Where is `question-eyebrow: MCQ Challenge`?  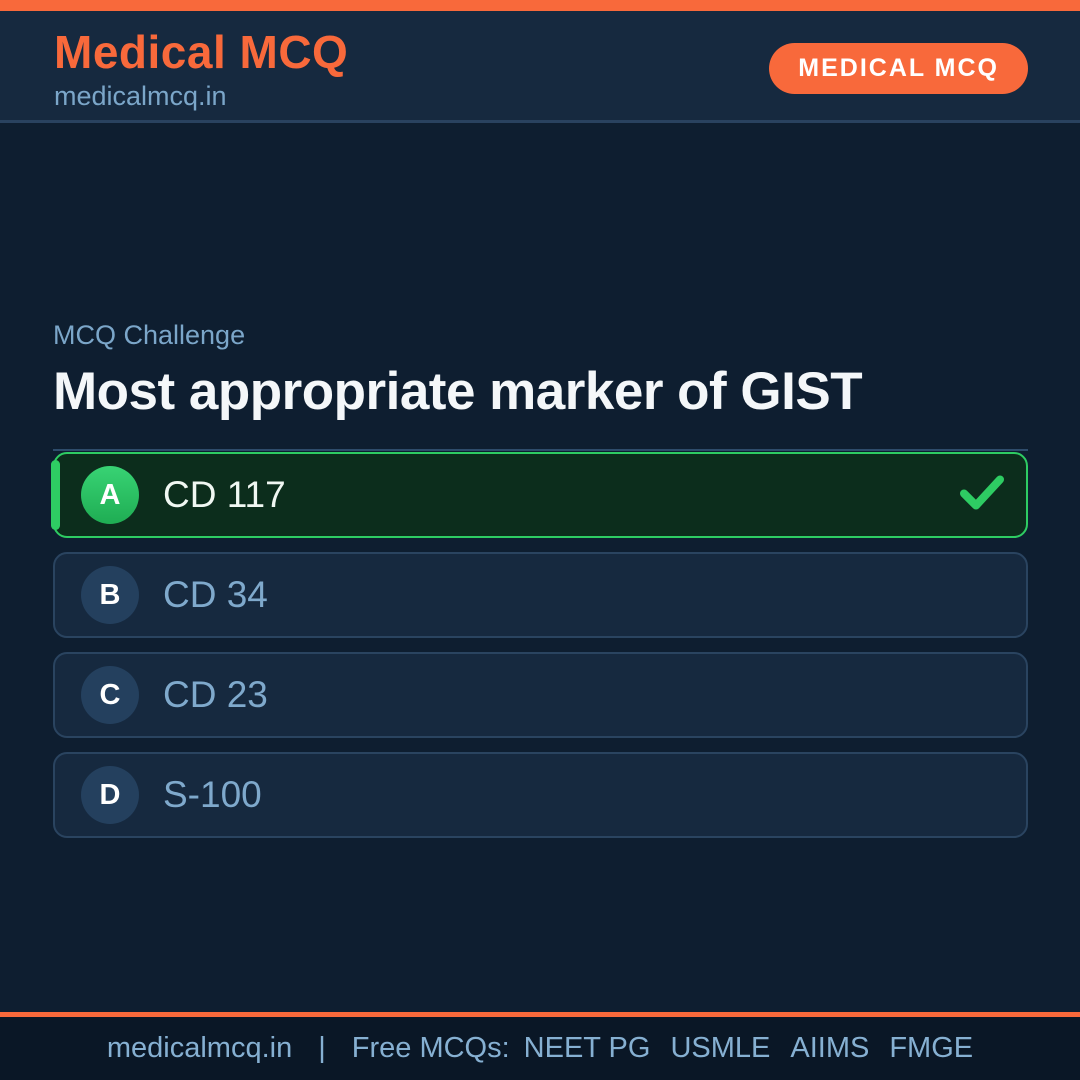
question-eyebrow: MCQ Challenge is located at coordinates (149, 335).